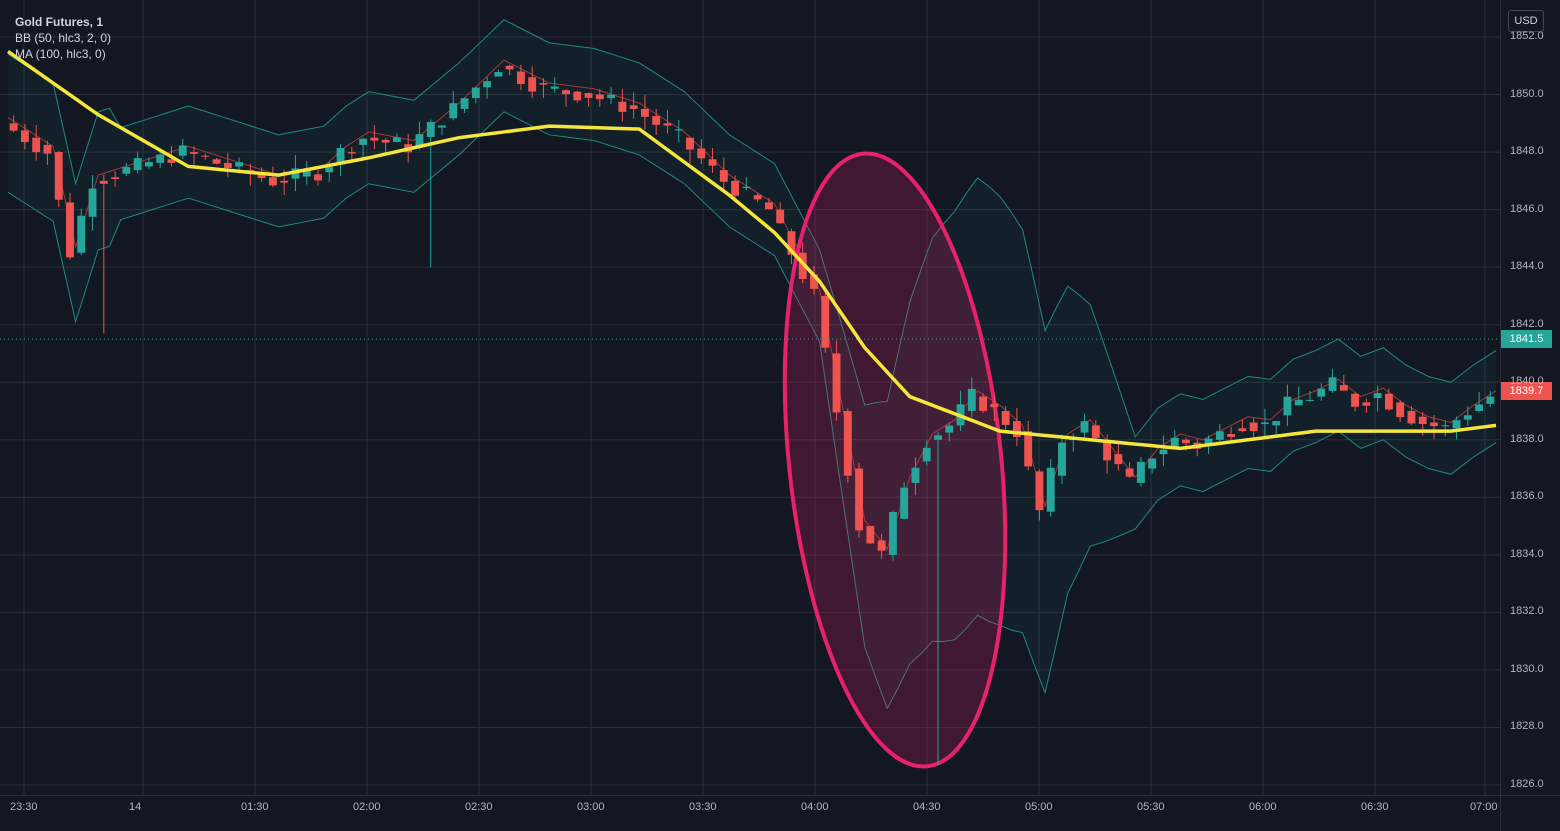  Describe the element at coordinates (815, 807) in the screenshot. I see `time-tick-label: 04:00` at that location.